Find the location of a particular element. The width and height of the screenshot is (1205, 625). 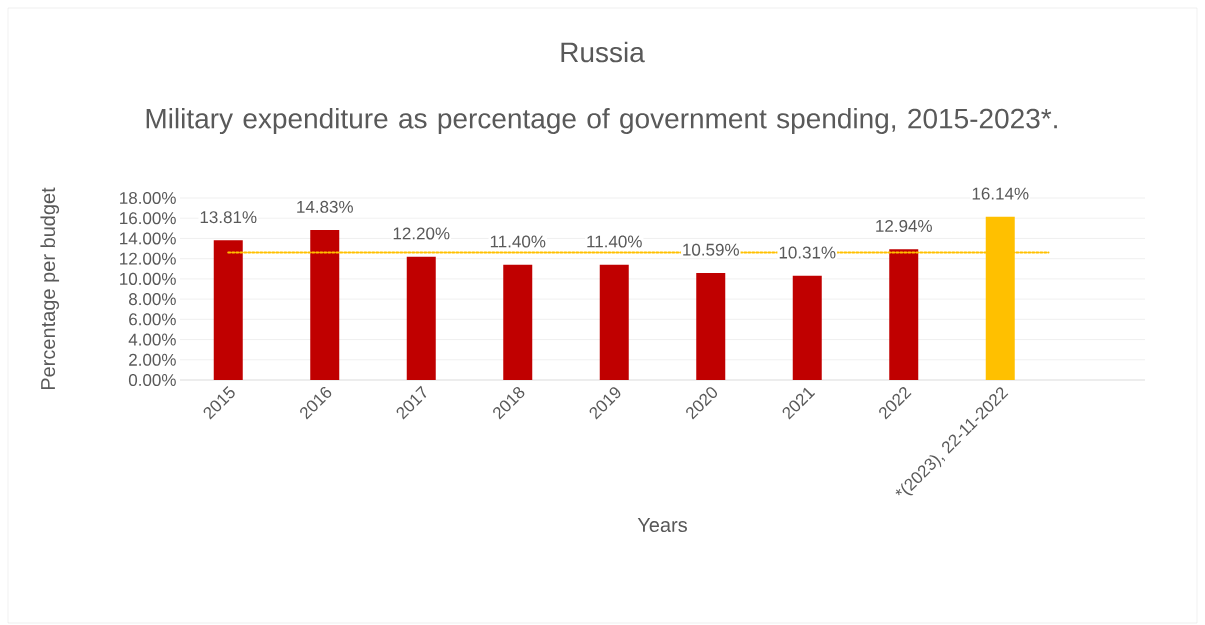

y-tick-label: 6.00% is located at coordinates (152, 319).